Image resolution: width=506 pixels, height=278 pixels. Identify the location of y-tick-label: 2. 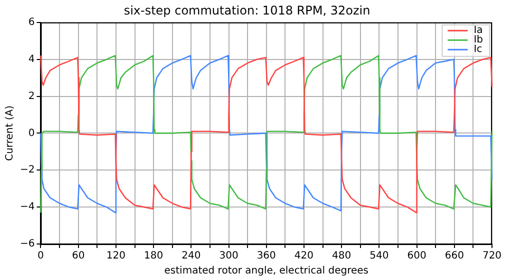
(31, 96).